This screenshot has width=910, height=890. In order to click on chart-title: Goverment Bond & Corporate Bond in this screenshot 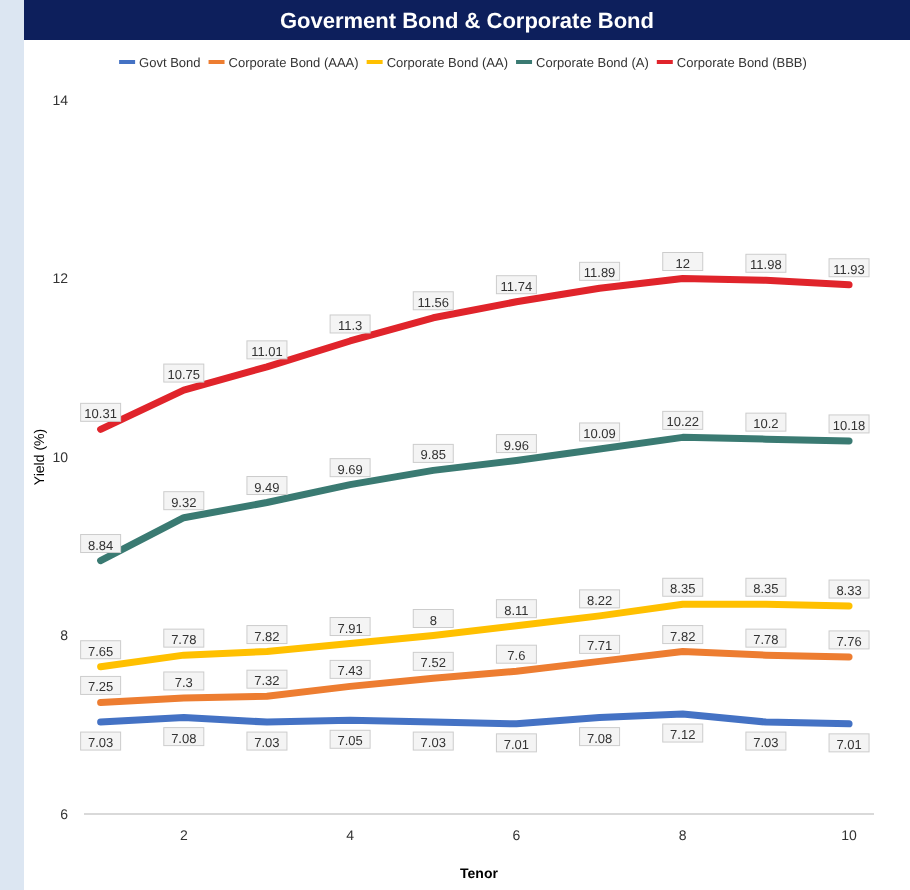, I will do `click(467, 22)`.